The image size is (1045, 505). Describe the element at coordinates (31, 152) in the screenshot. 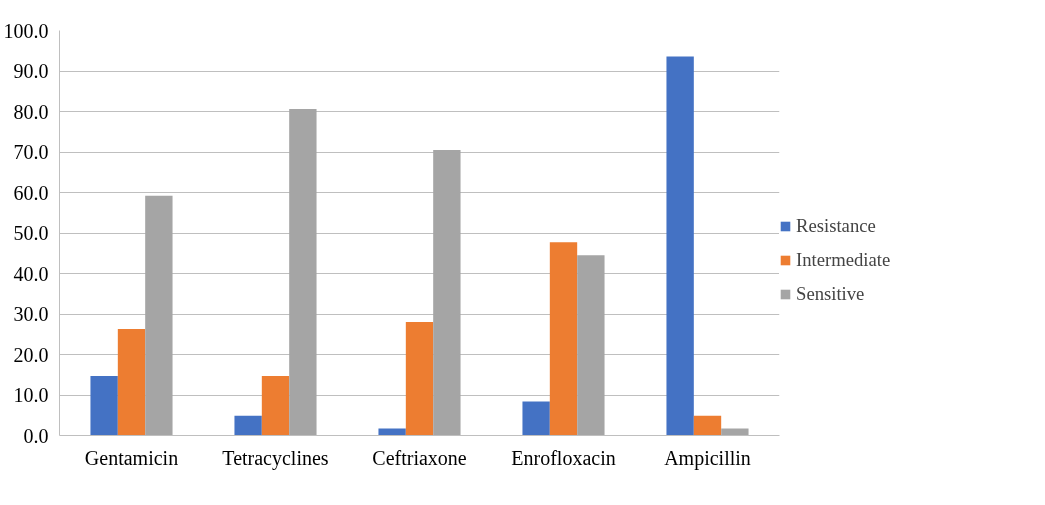

I see `y-tick-label: 70.0` at that location.